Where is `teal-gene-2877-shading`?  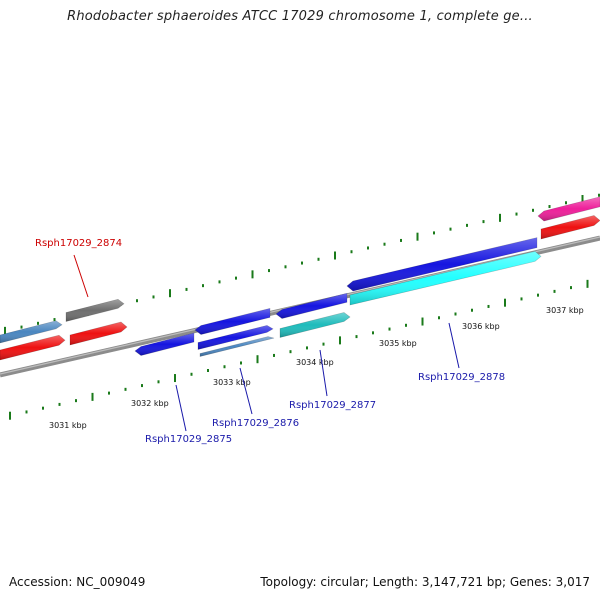 teal-gene-2877-shading is located at coordinates (315, 325).